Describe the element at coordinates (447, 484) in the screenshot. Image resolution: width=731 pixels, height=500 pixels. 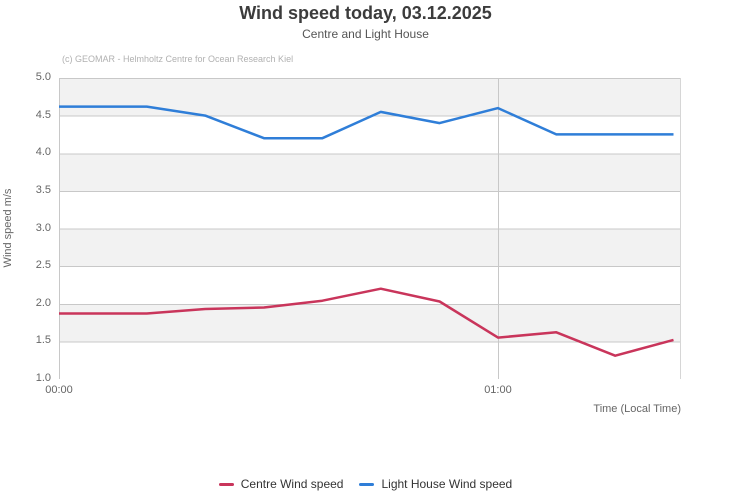
I see `legend-label: Light House Wind speed` at that location.